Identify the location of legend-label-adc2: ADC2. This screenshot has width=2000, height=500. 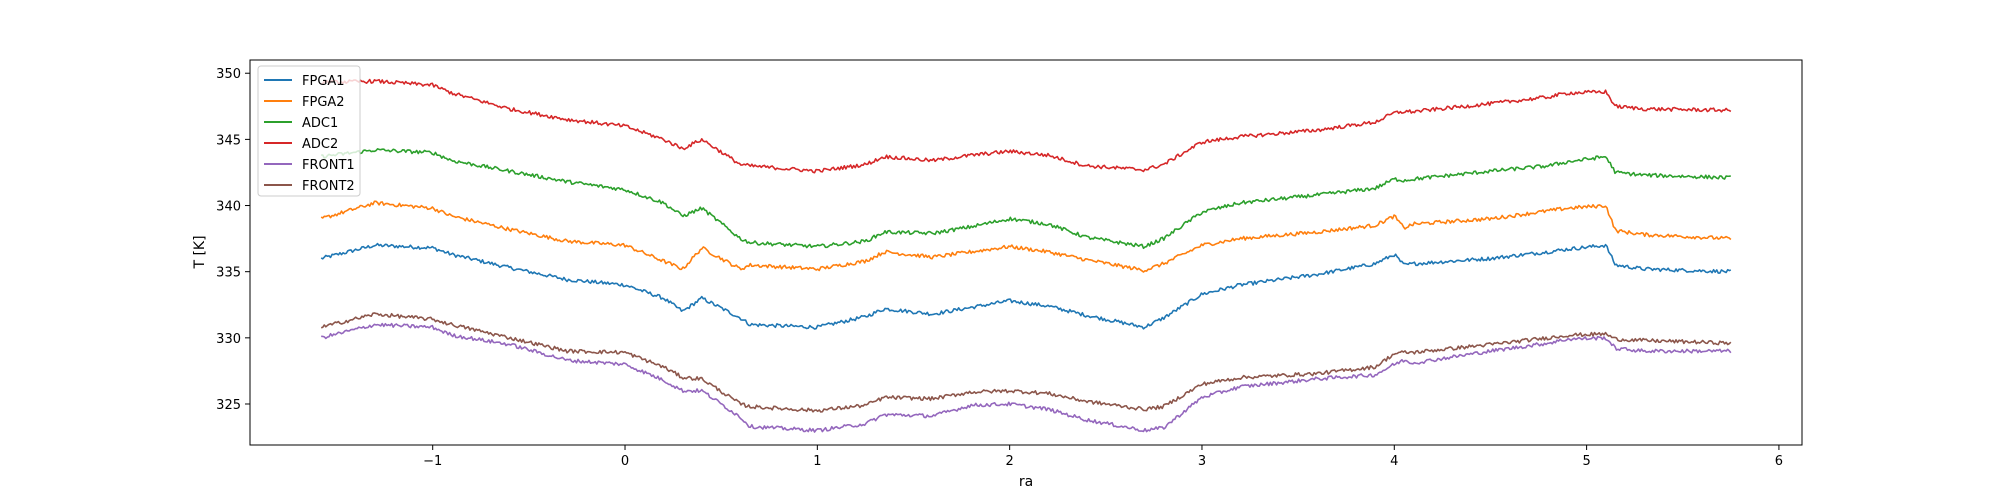
(320, 144).